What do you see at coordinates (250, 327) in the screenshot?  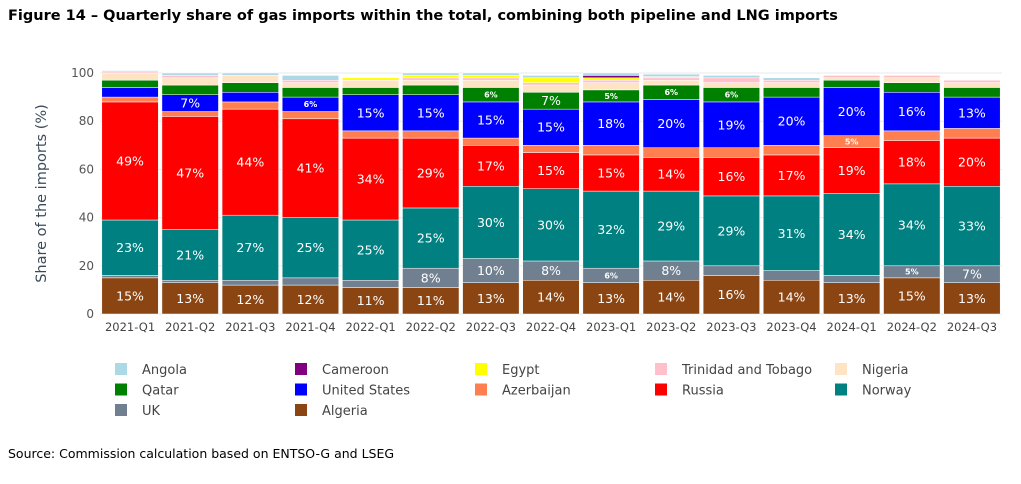 I see `x-tick-label: 2021-Q3` at bounding box center [250, 327].